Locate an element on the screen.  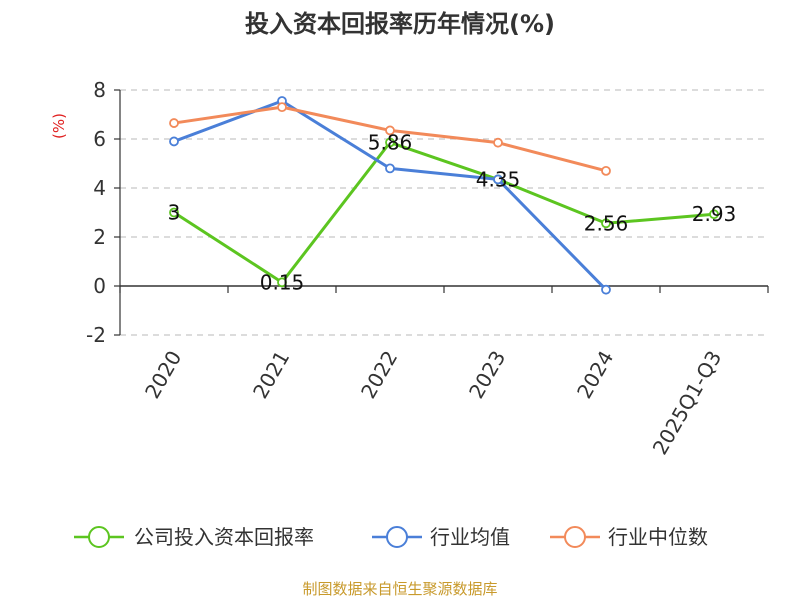
y-tick-label: 8 is located at coordinates (99, 90).